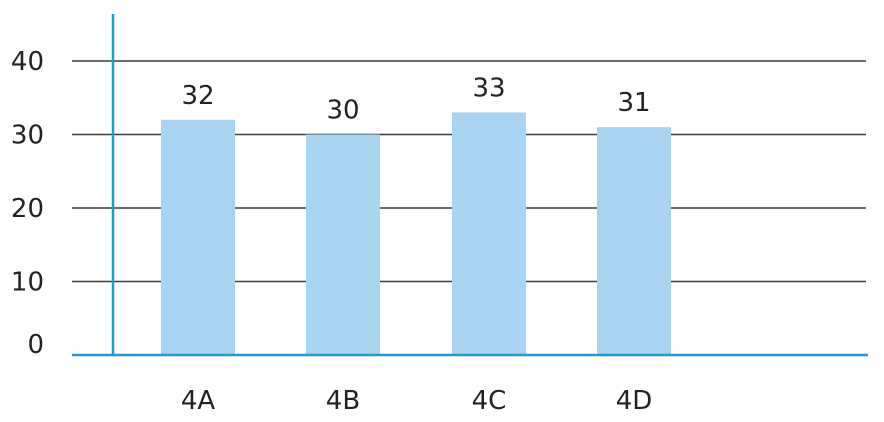 Image resolution: width=884 pixels, height=422 pixels. I want to click on data-label: 31, so click(633, 103).